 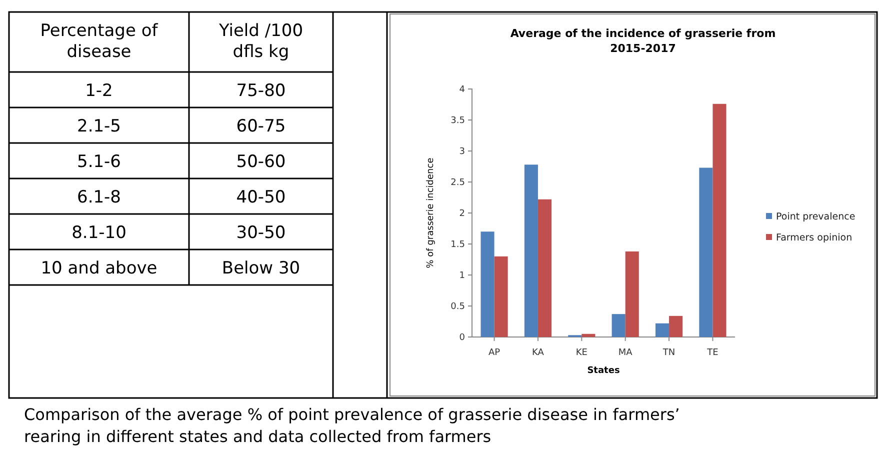 I want to click on y-tick-label: 1.5, so click(x=457, y=245).